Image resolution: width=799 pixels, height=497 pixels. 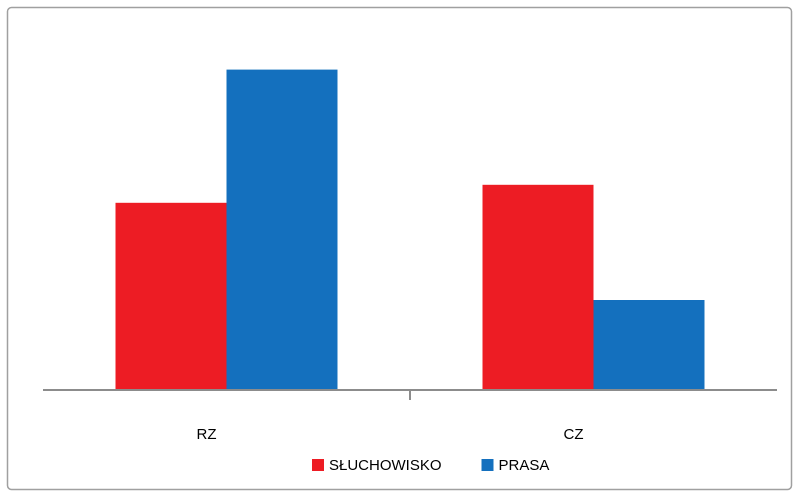 What do you see at coordinates (574, 434) in the screenshot?
I see `x-tick-label: CZ` at bounding box center [574, 434].